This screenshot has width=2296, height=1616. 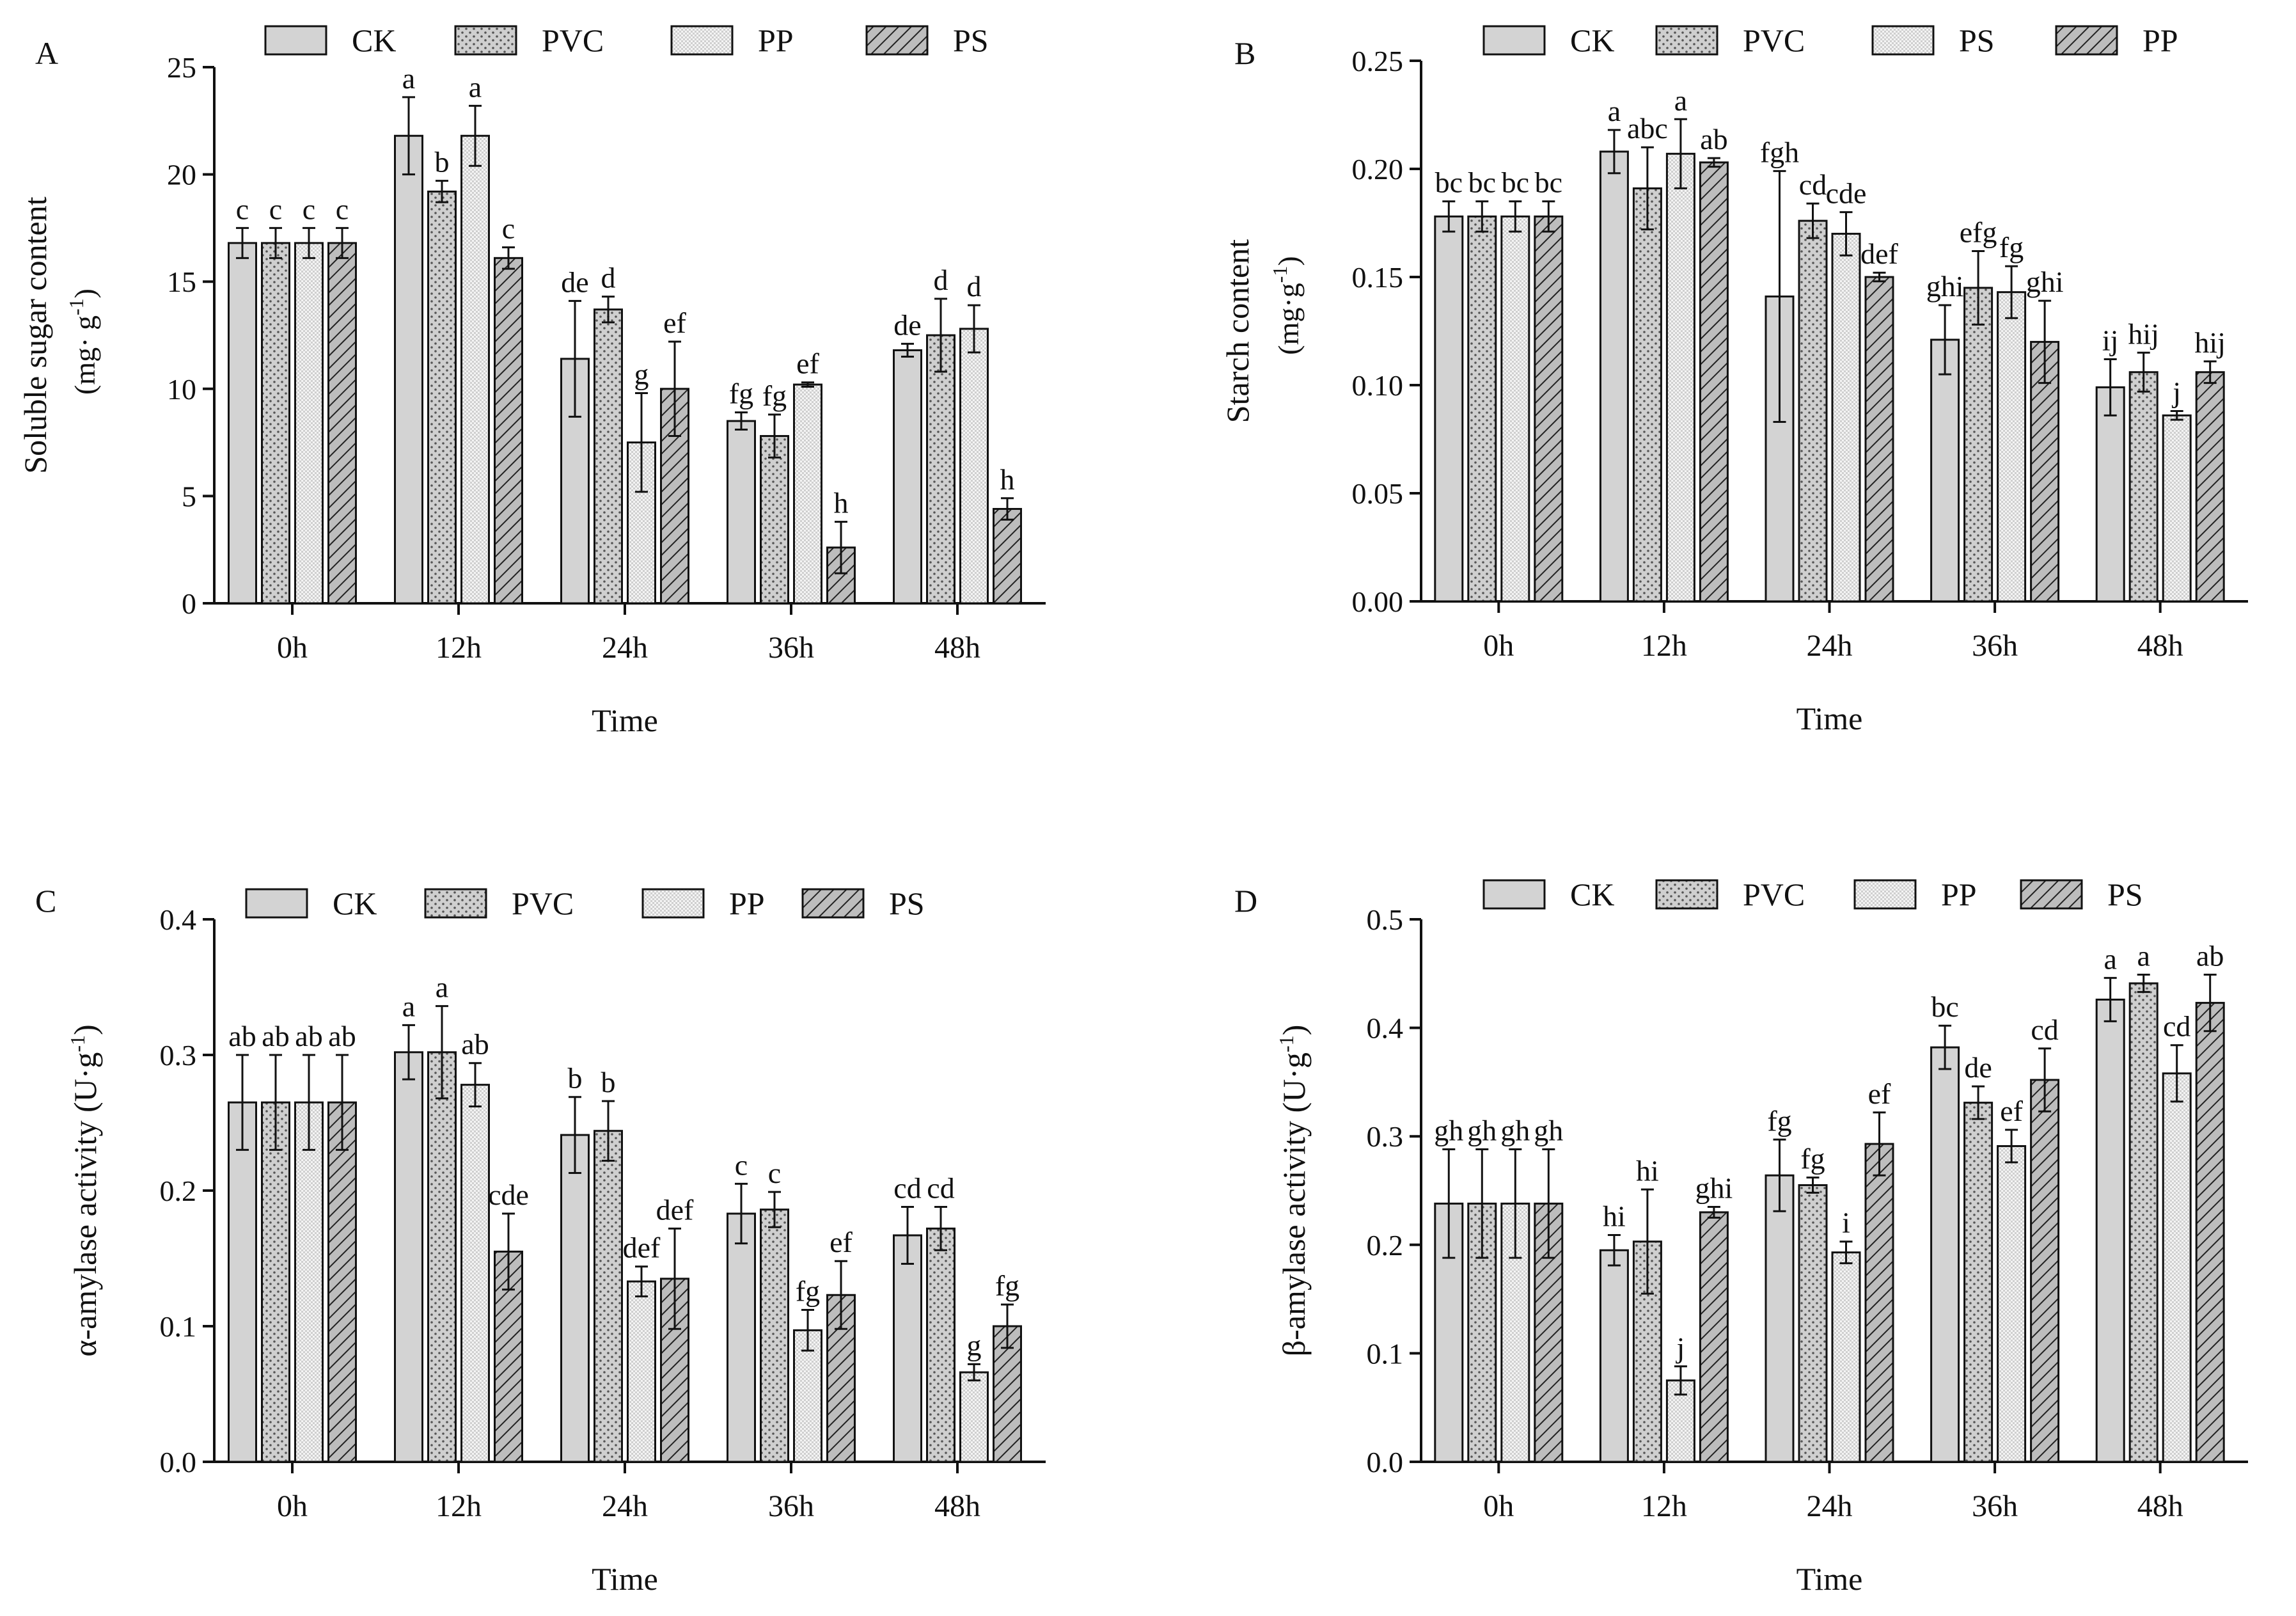 I want to click on legend-swatch-pvc, so click(x=1686, y=40).